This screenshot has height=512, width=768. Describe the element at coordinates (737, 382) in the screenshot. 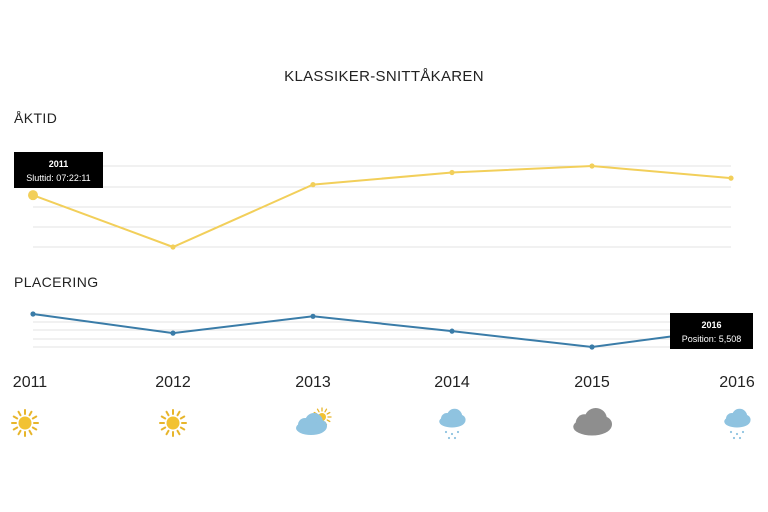

I see `year-label-2016: 2016` at that location.